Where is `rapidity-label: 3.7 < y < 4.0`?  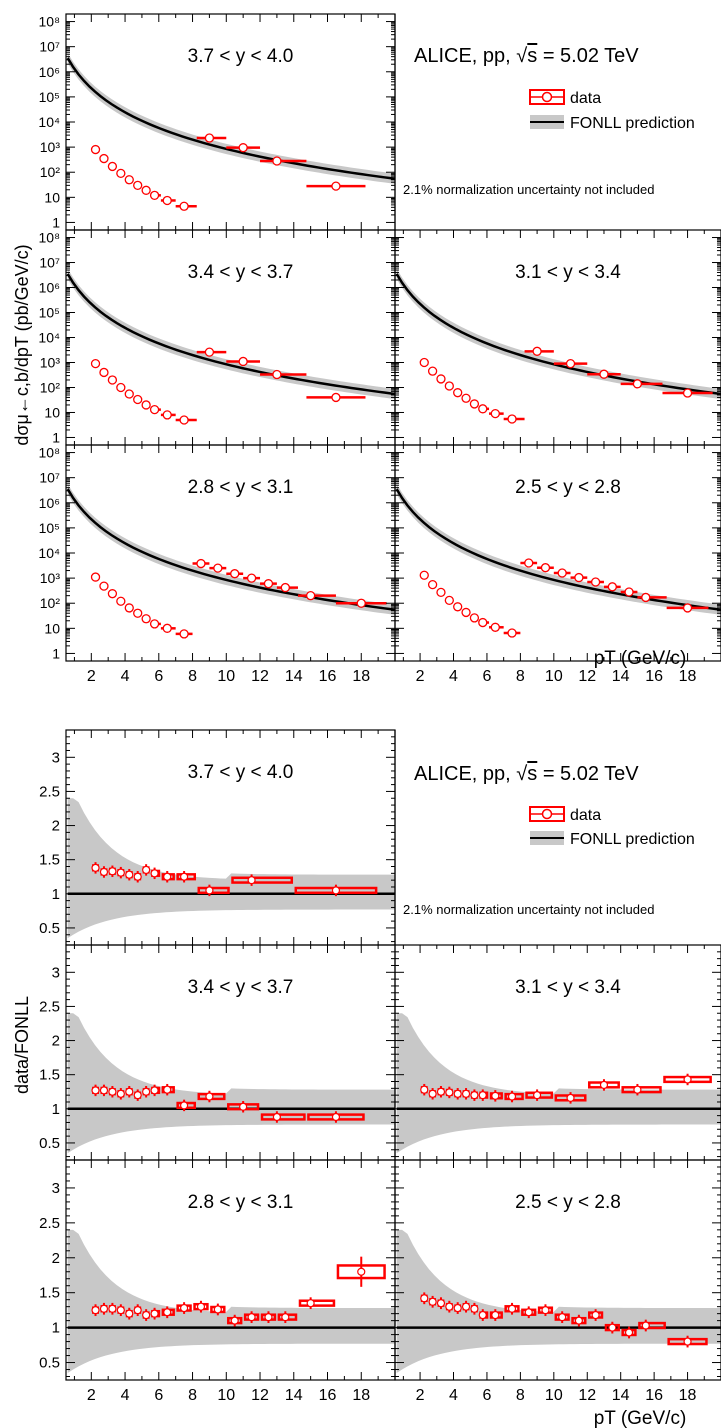 rapidity-label: 3.7 < y < 4.0 is located at coordinates (241, 772).